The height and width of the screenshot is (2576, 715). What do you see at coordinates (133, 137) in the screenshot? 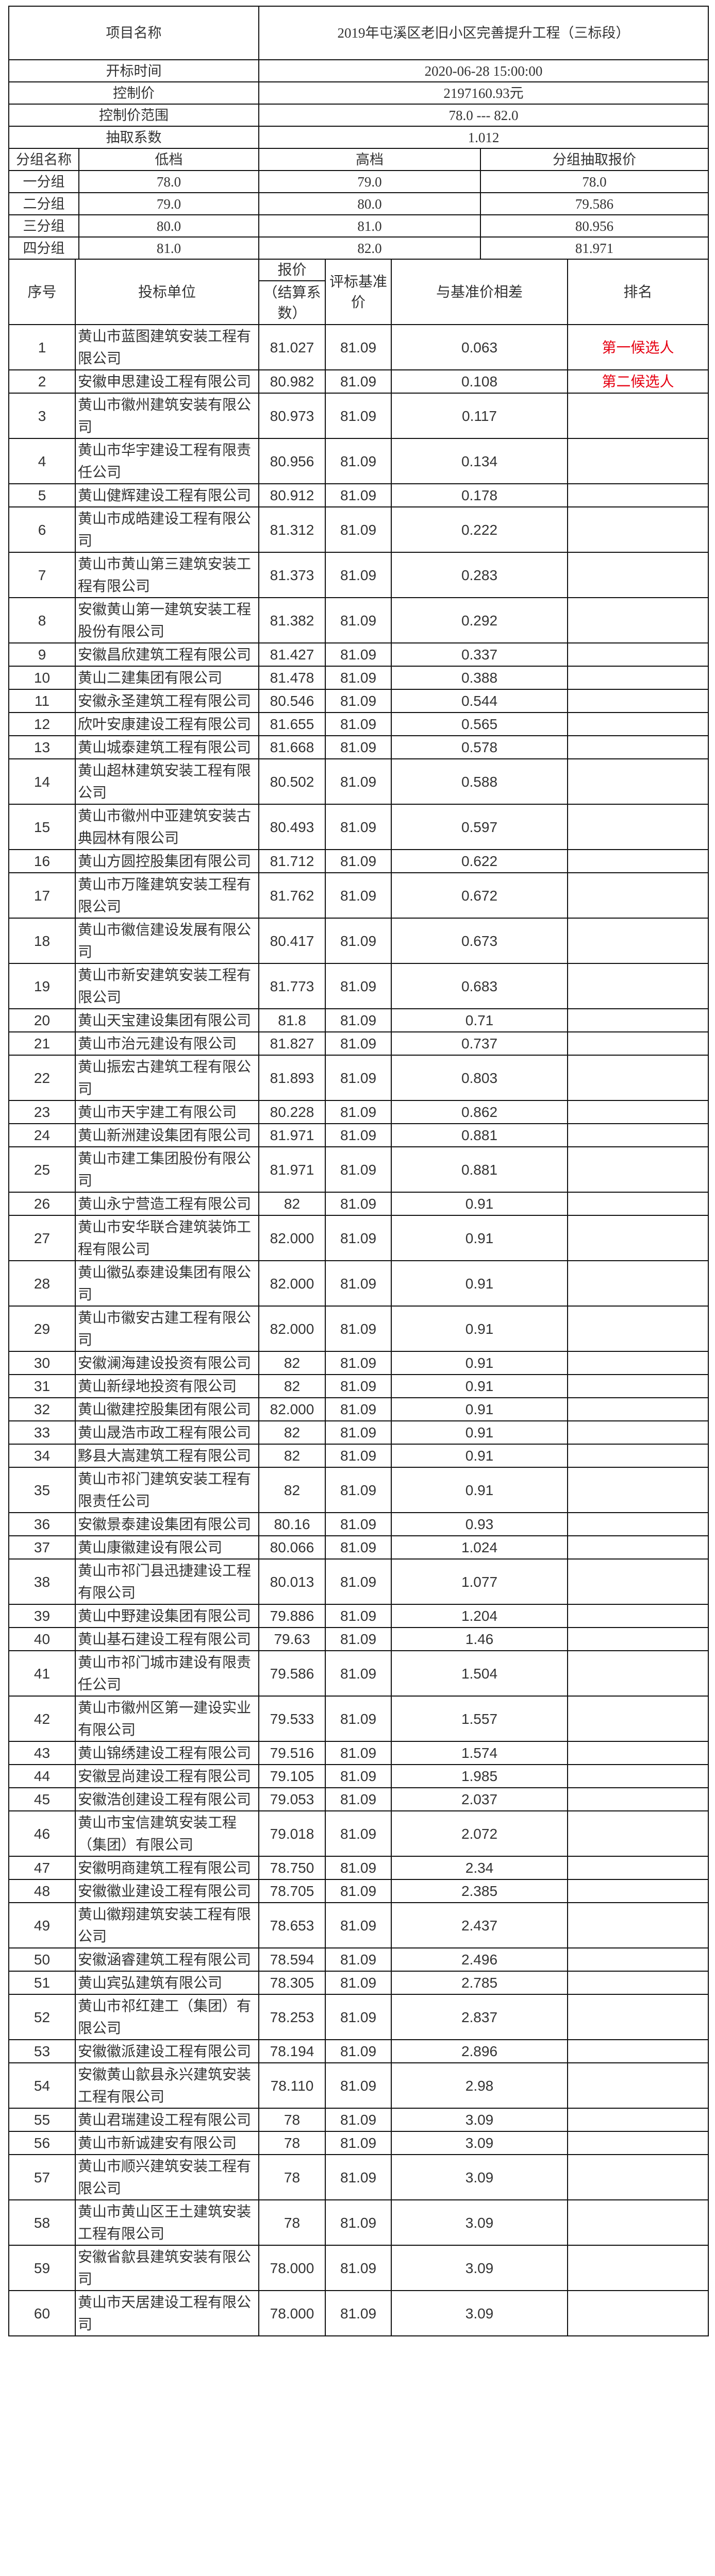
I see `coefficient-label: 抽取系数` at bounding box center [133, 137].